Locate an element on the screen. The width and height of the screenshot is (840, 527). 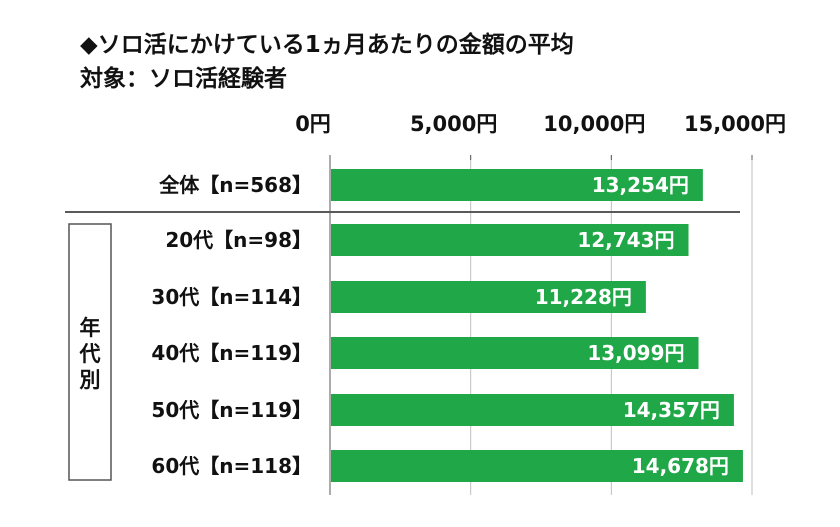
bar-value-label: 12,743円 is located at coordinates (625, 240).